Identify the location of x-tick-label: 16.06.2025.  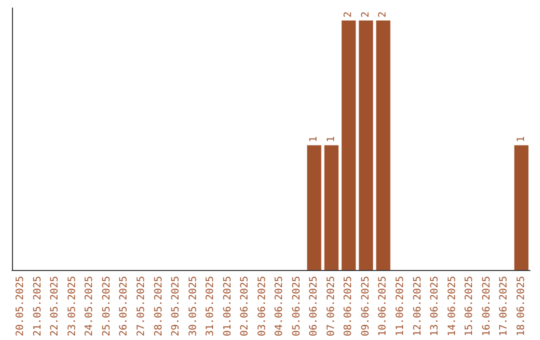
(486, 306).